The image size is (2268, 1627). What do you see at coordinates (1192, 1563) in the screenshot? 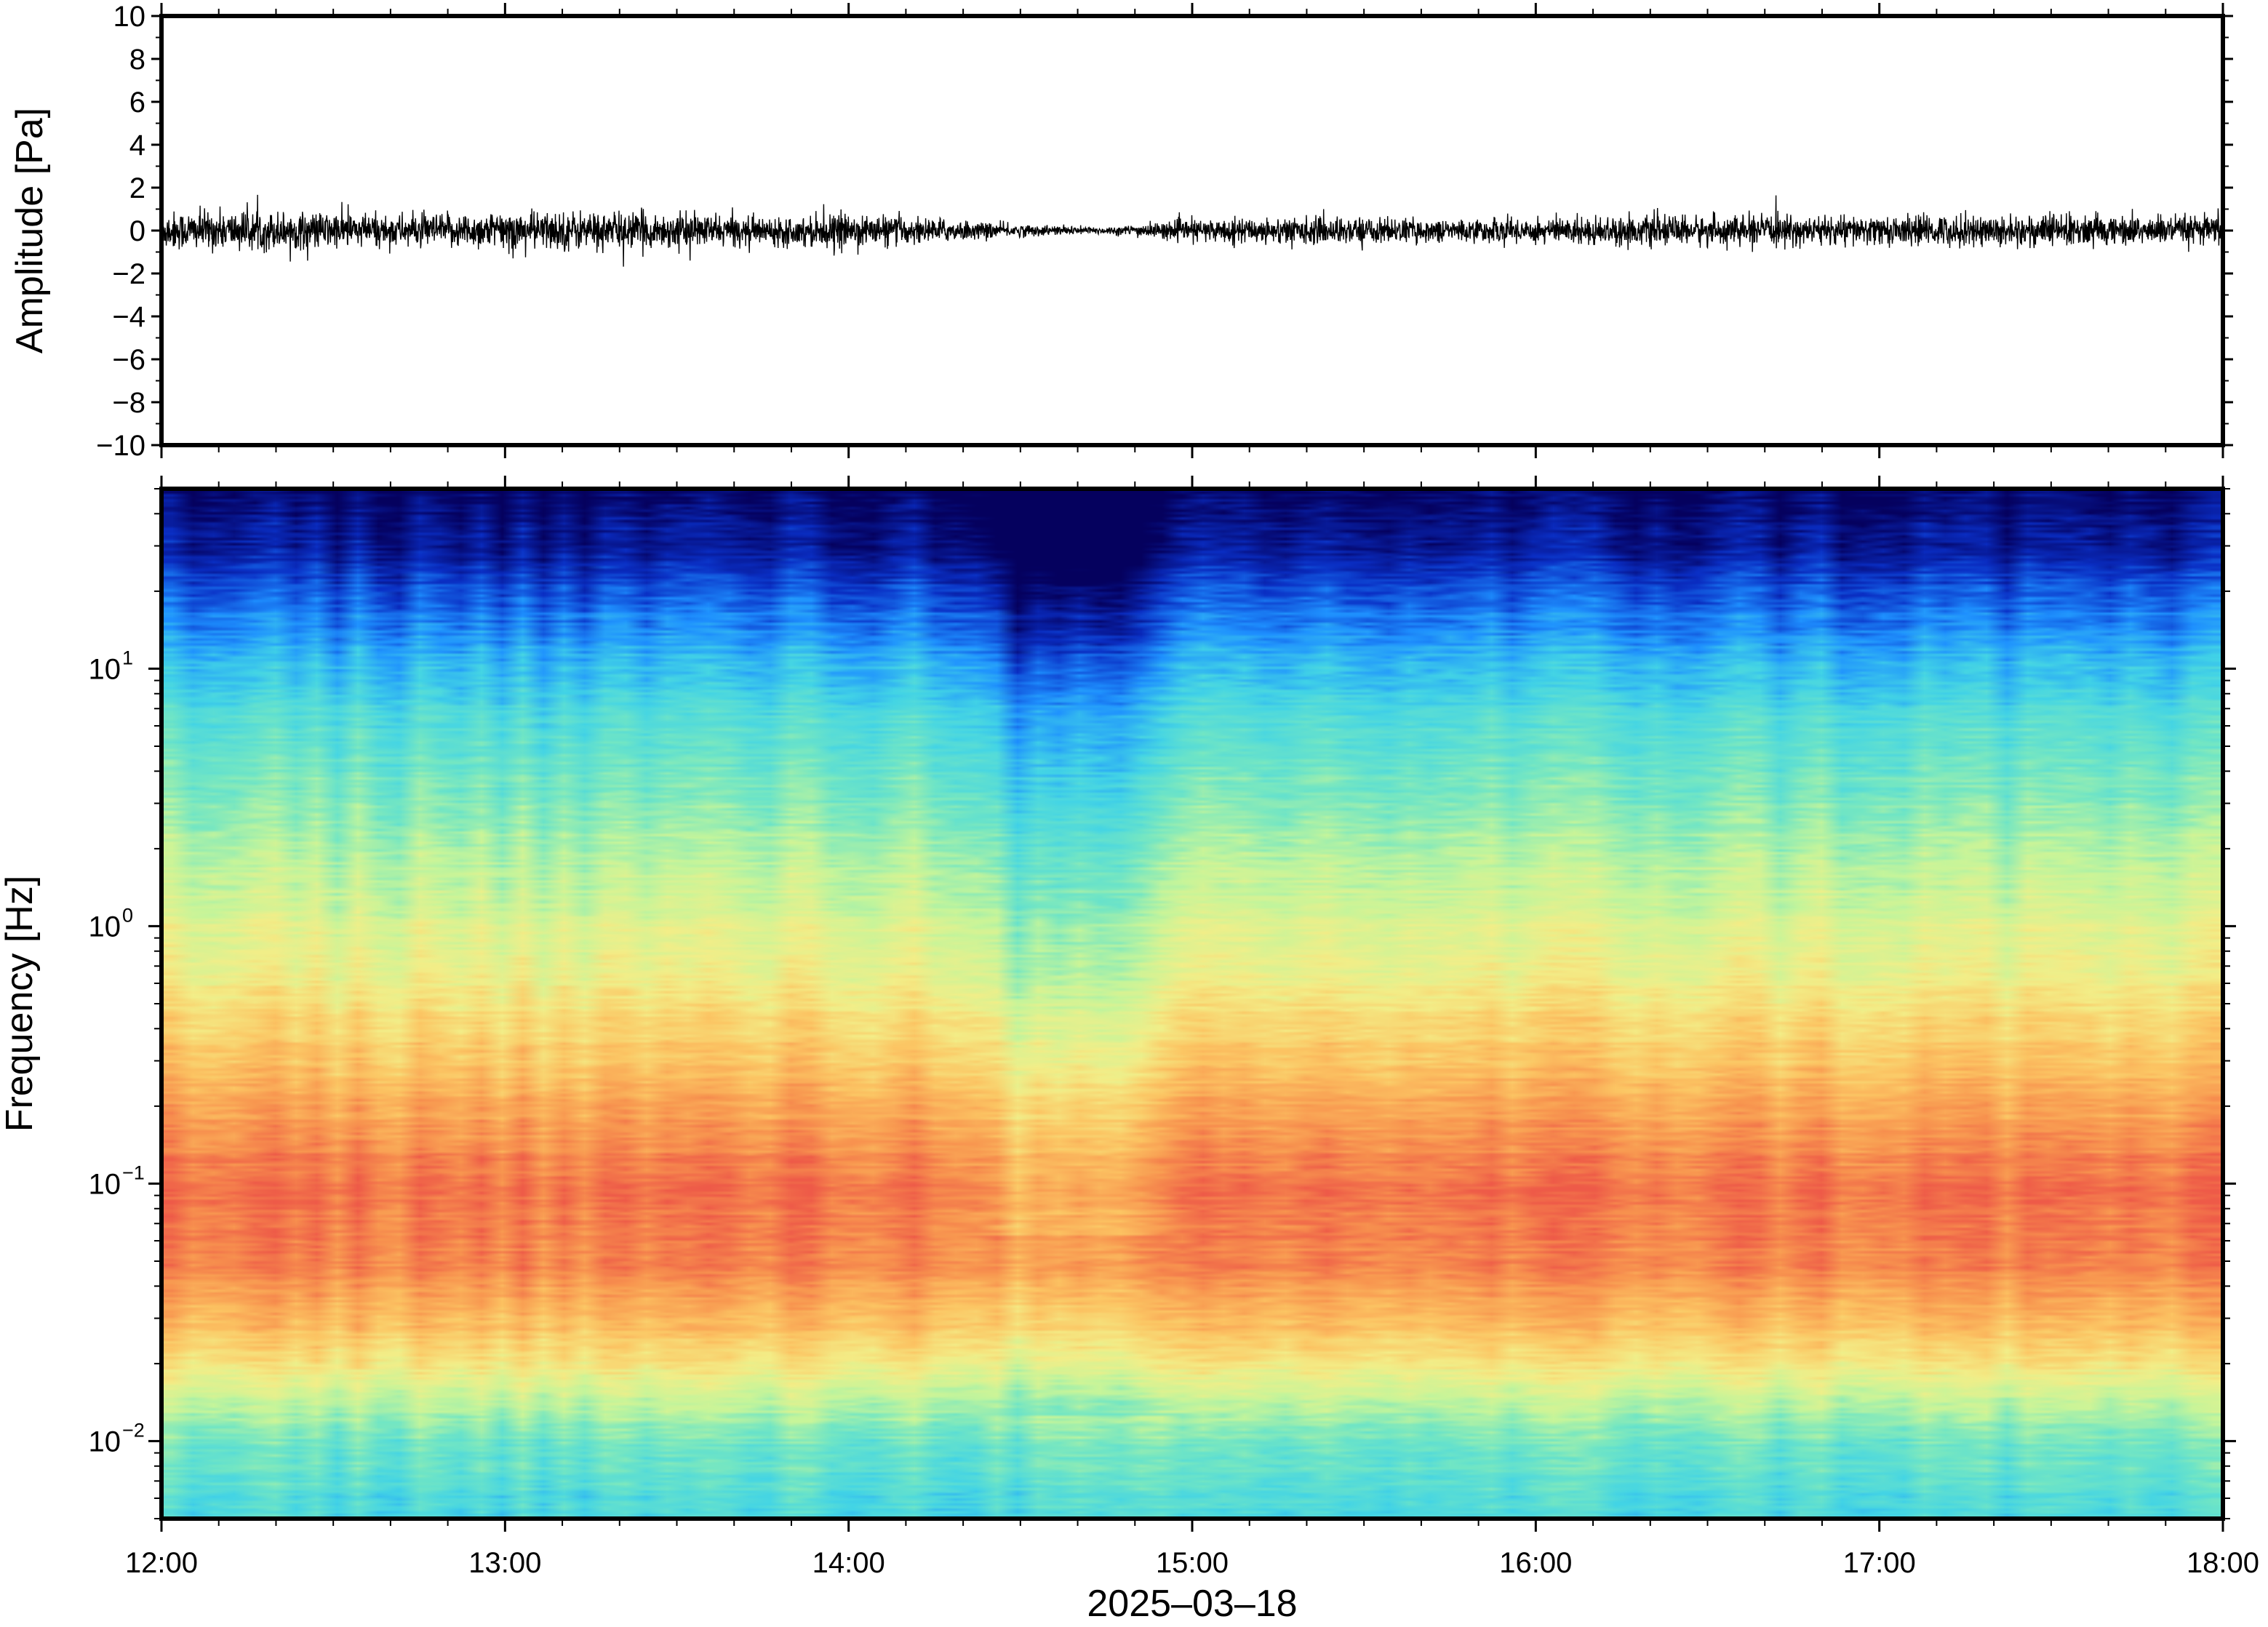
I see `spectrogram-x-tick-label: 15:00` at bounding box center [1192, 1563].